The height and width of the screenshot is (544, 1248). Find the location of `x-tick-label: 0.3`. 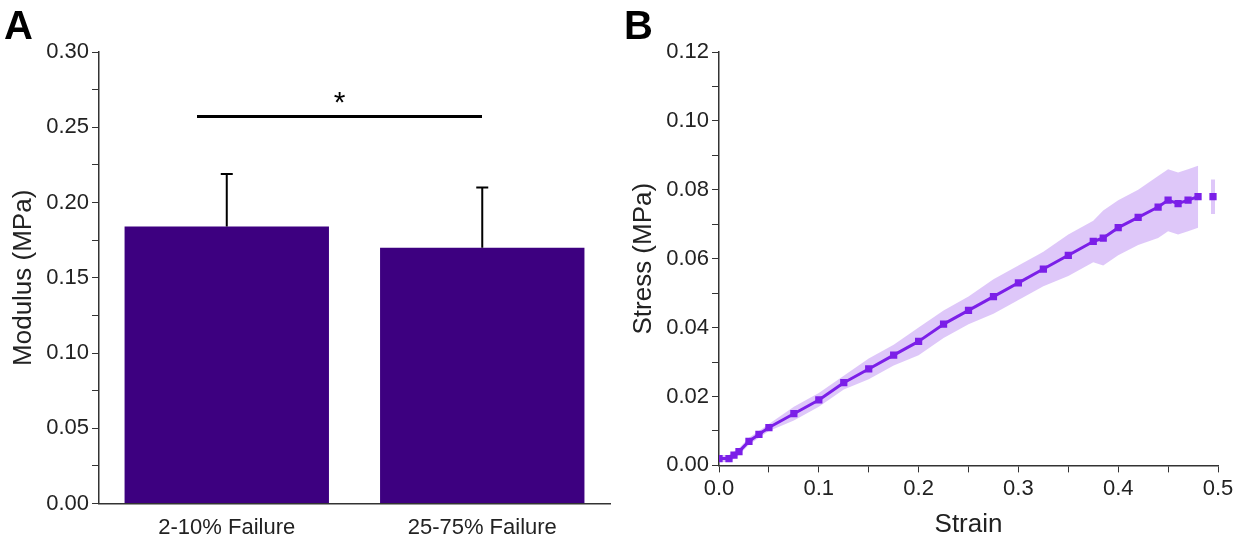

x-tick-label: 0.3 is located at coordinates (1018, 487).